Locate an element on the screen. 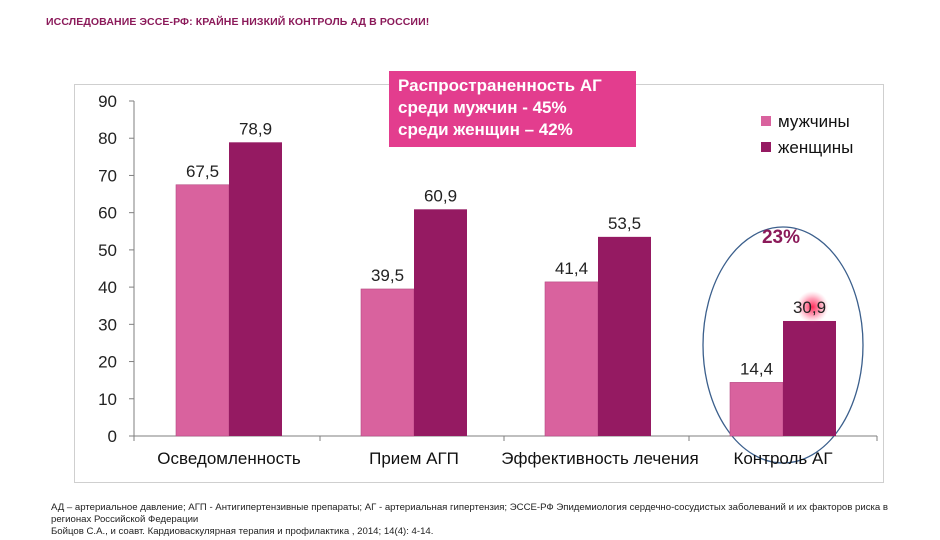 The image size is (940, 540). category-label: Эффективность лечения is located at coordinates (600, 458).